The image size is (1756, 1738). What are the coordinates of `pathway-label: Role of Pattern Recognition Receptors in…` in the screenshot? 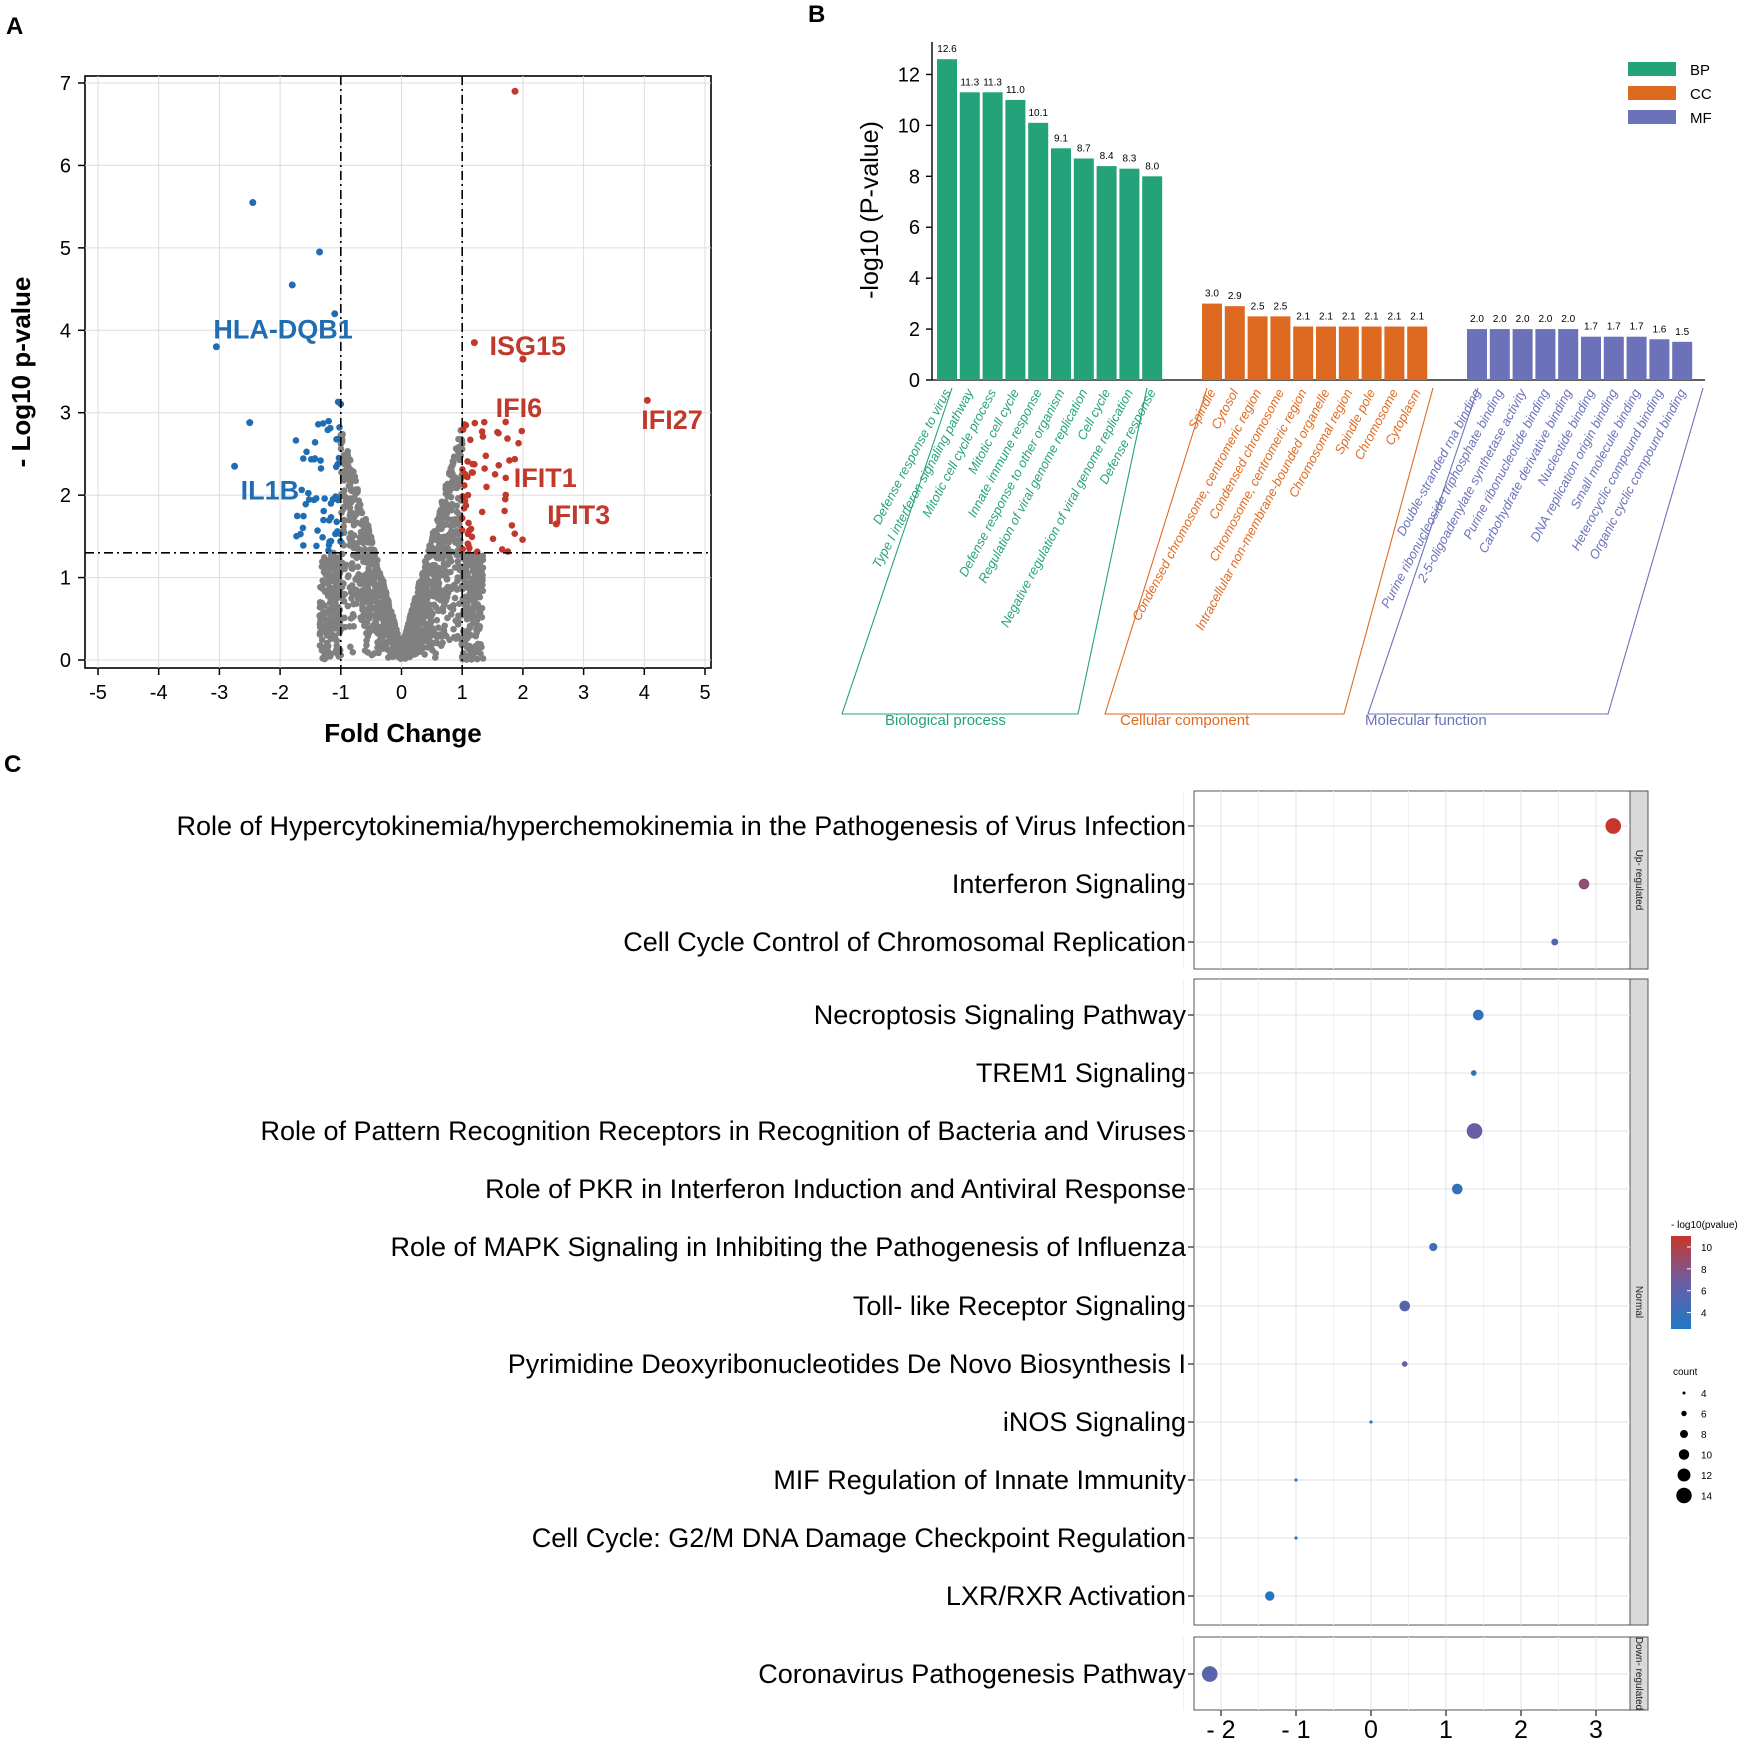 It's located at (723, 1131).